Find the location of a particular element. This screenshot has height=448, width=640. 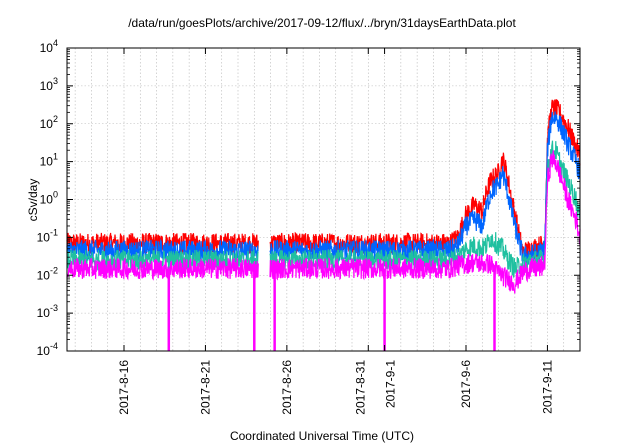

x-tick-label: 2017-9-11 is located at coordinates (547, 387).